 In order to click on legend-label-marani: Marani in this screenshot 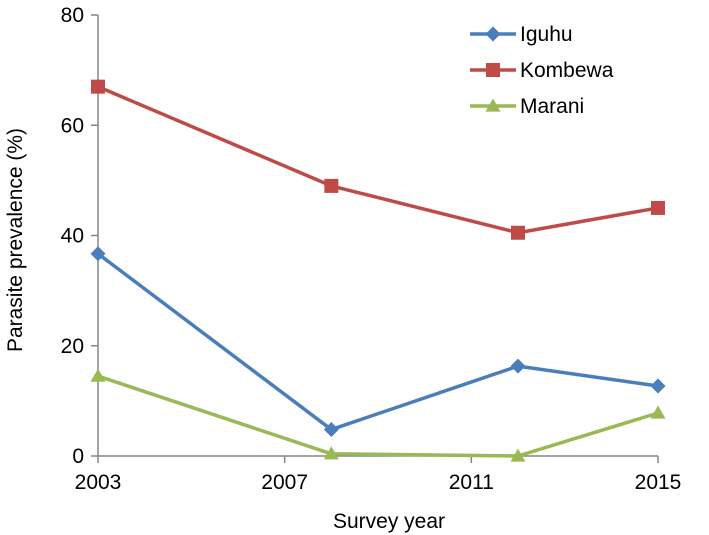, I will do `click(552, 106)`.